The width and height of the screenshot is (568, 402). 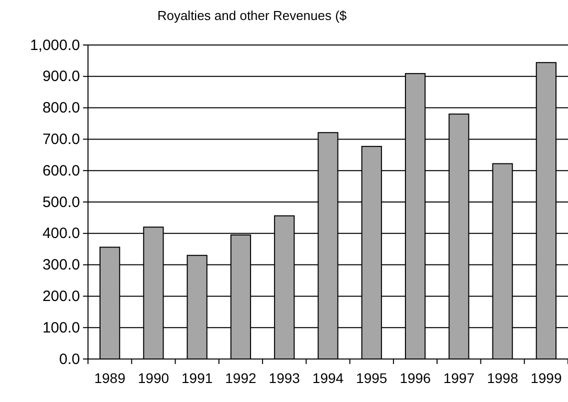 What do you see at coordinates (459, 378) in the screenshot?
I see `x-tick-label: 1997` at bounding box center [459, 378].